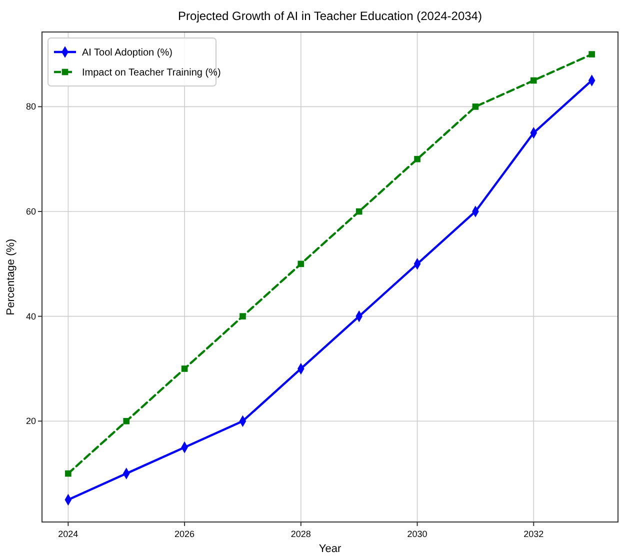 The width and height of the screenshot is (630, 558). What do you see at coordinates (330, 549) in the screenshot?
I see `x-axis-title: Year` at bounding box center [330, 549].